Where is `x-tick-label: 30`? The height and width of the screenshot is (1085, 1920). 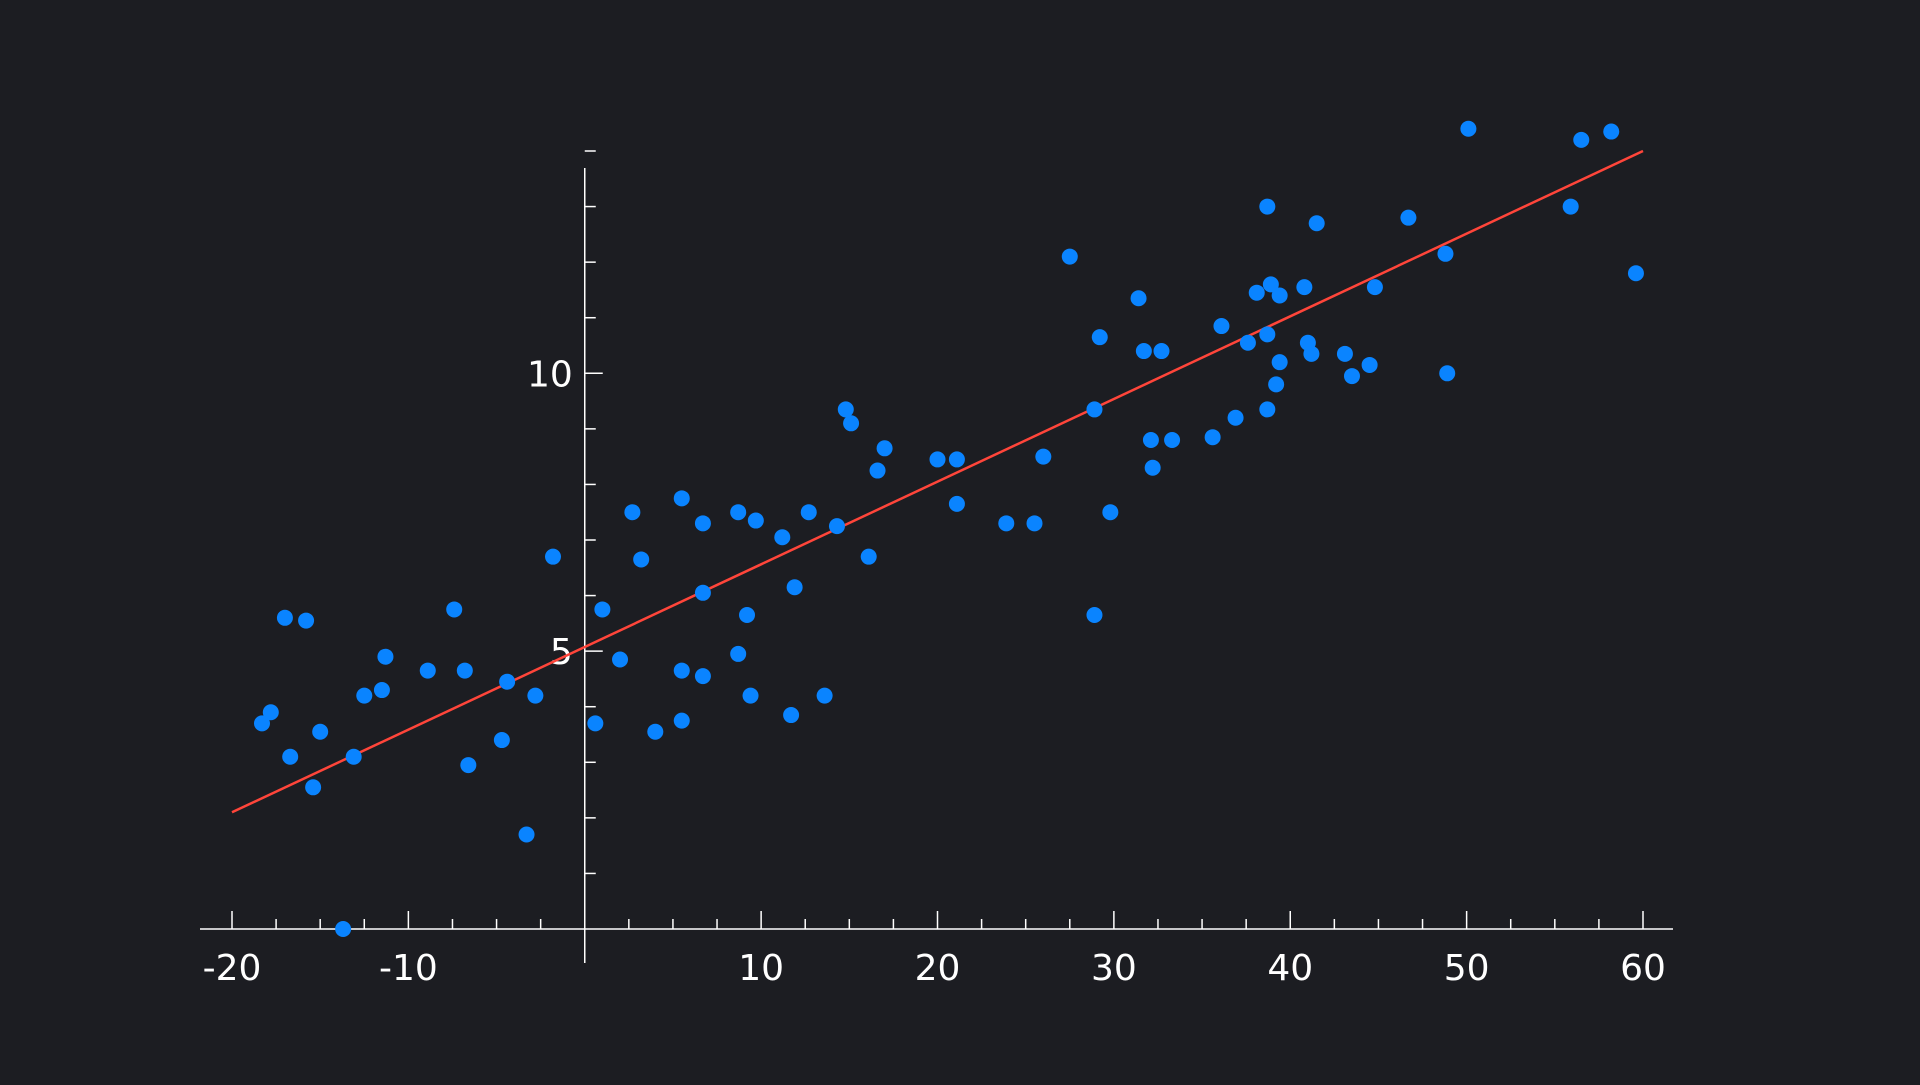
x-tick-label: 30 is located at coordinates (1114, 968).